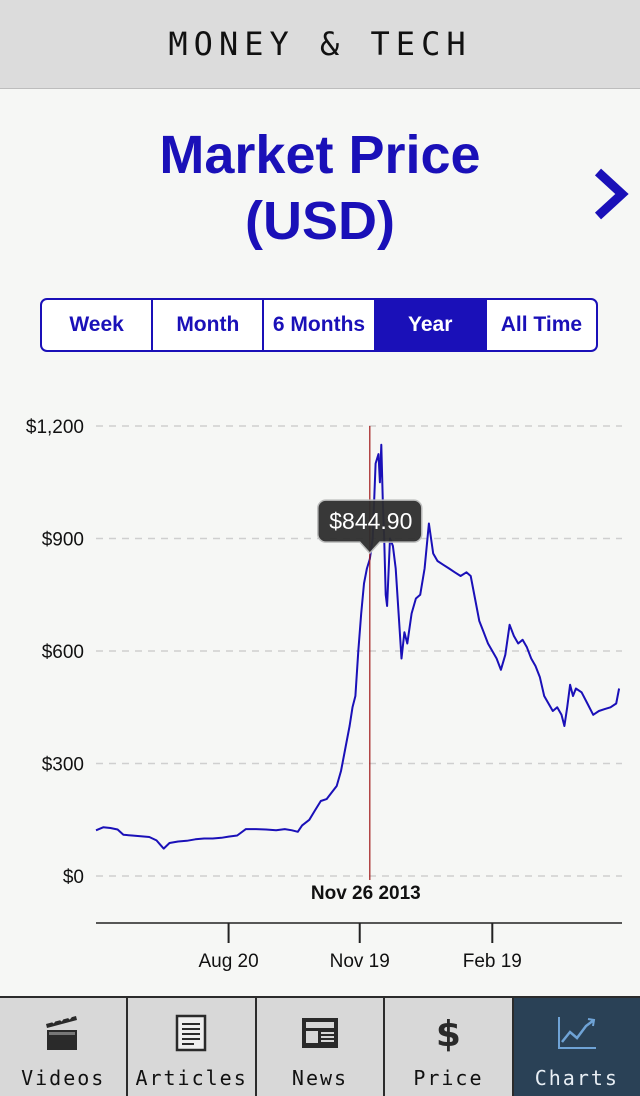 The width and height of the screenshot is (640, 1096). I want to click on tab-articles-label: Articles, so click(191, 1078).